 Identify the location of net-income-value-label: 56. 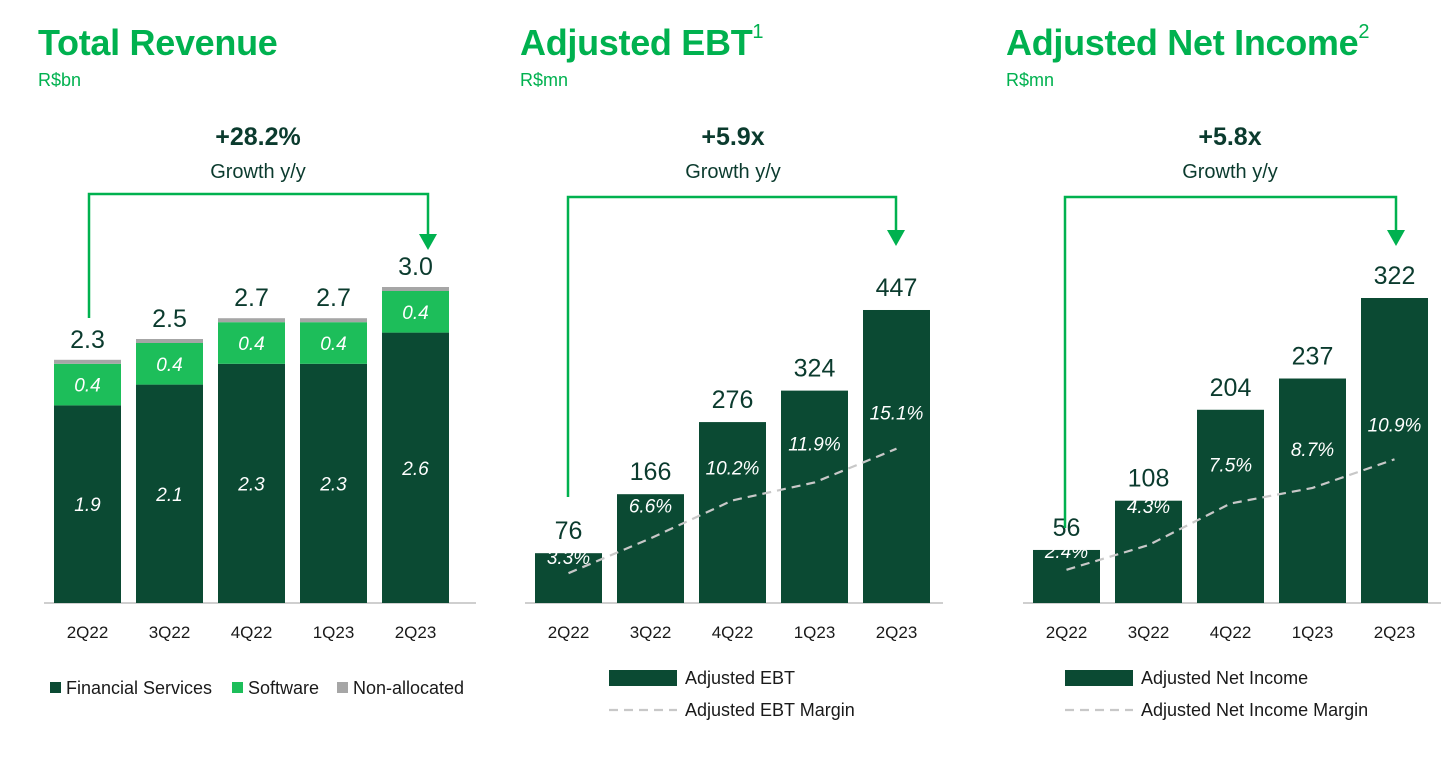
(1067, 528).